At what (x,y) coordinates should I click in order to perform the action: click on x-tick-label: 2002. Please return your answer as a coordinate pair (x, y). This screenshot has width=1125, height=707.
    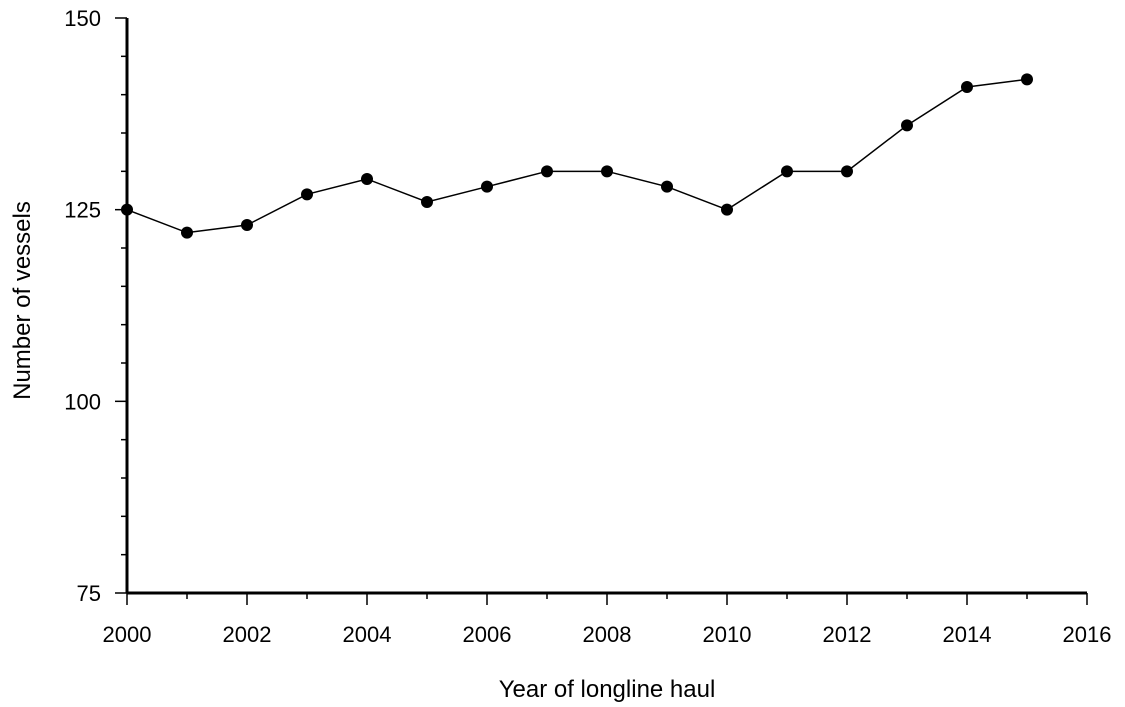
    Looking at the image, I should click on (247, 634).